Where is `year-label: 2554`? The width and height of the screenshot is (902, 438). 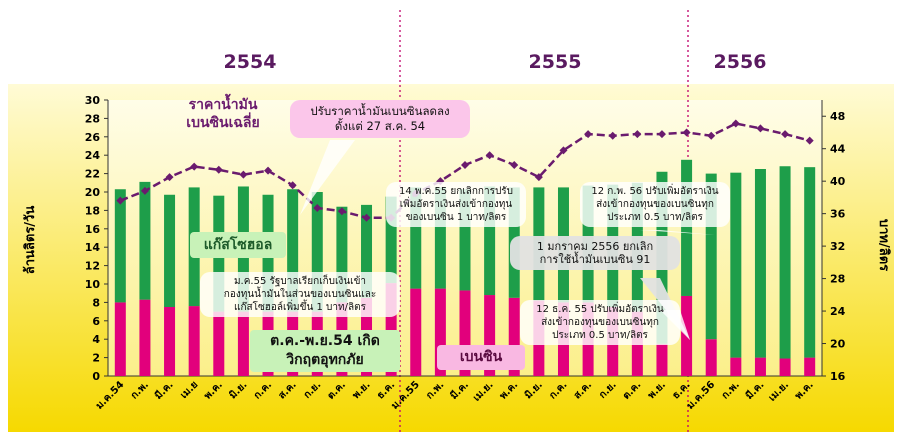 year-label: 2554 is located at coordinates (250, 62).